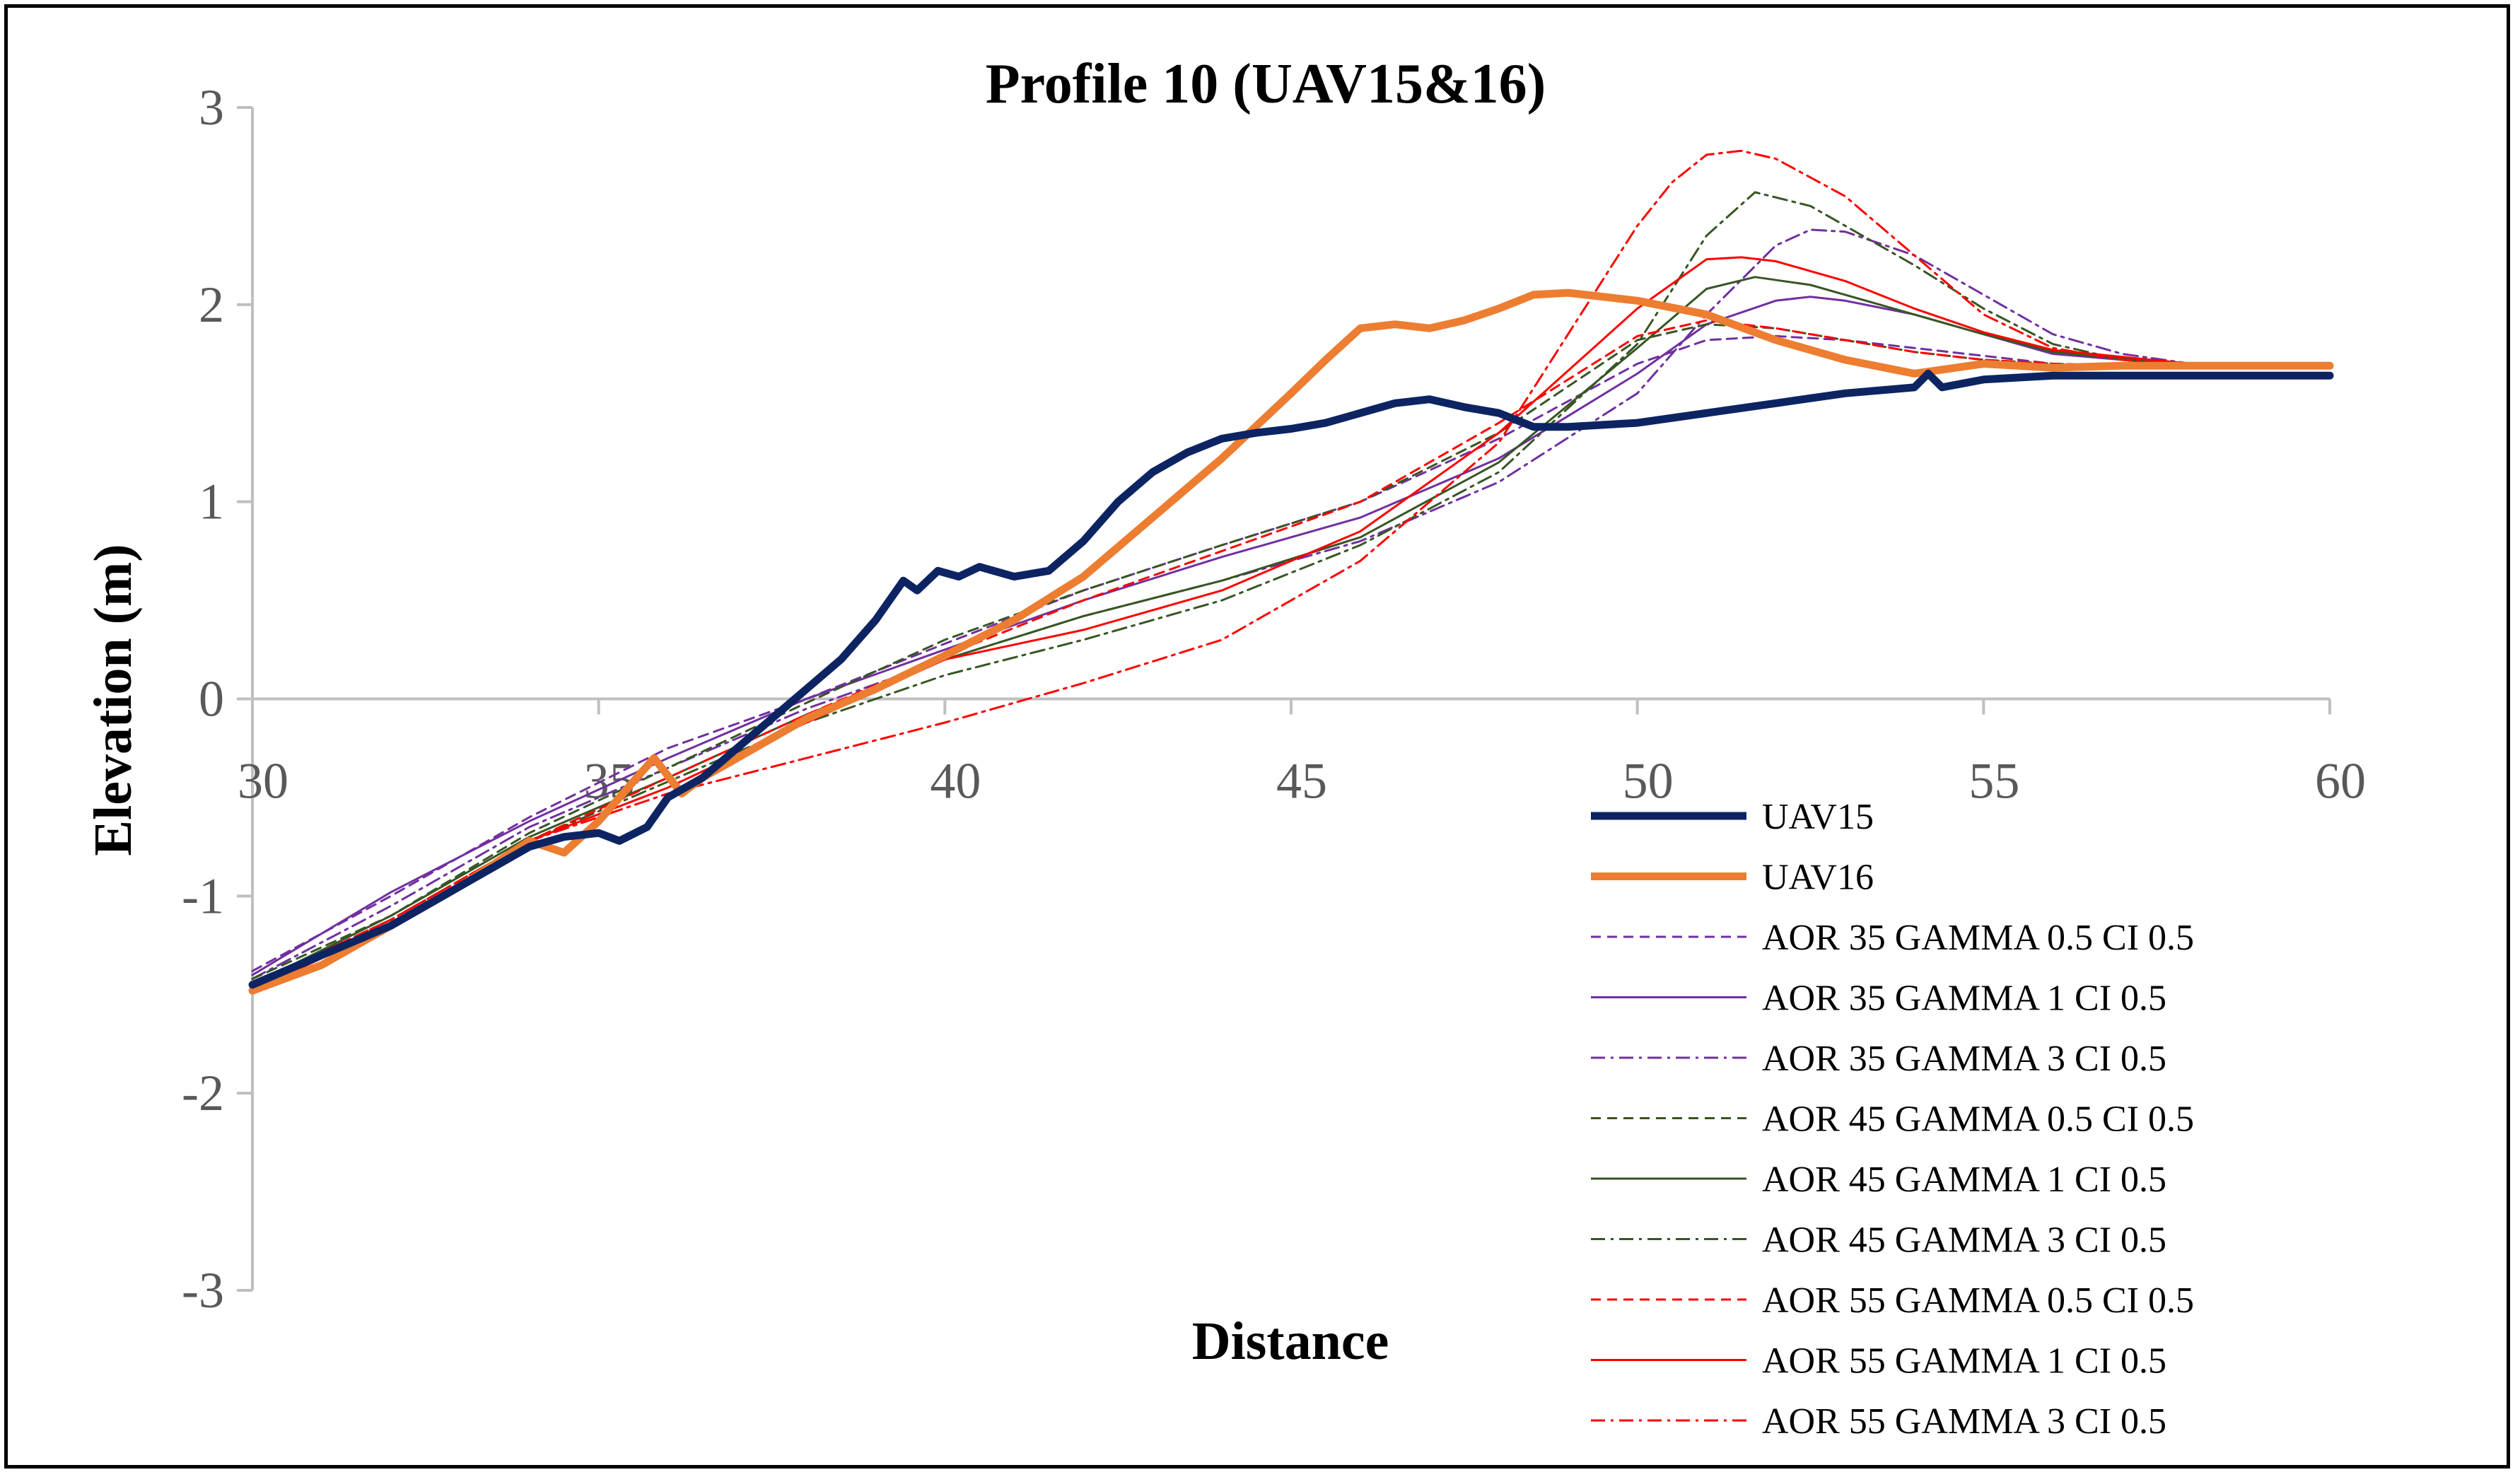 The width and height of the screenshot is (2520, 1477). Describe the element at coordinates (1993, 781) in the screenshot. I see `x-tick-label: 55` at that location.